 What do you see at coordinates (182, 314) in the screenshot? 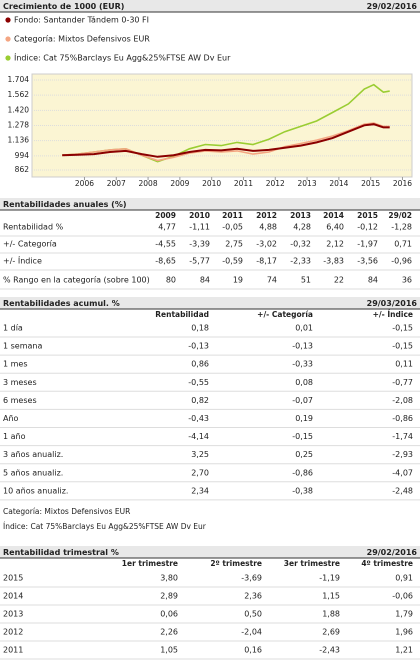
I see `column-header: Rentabilidad` at bounding box center [182, 314].